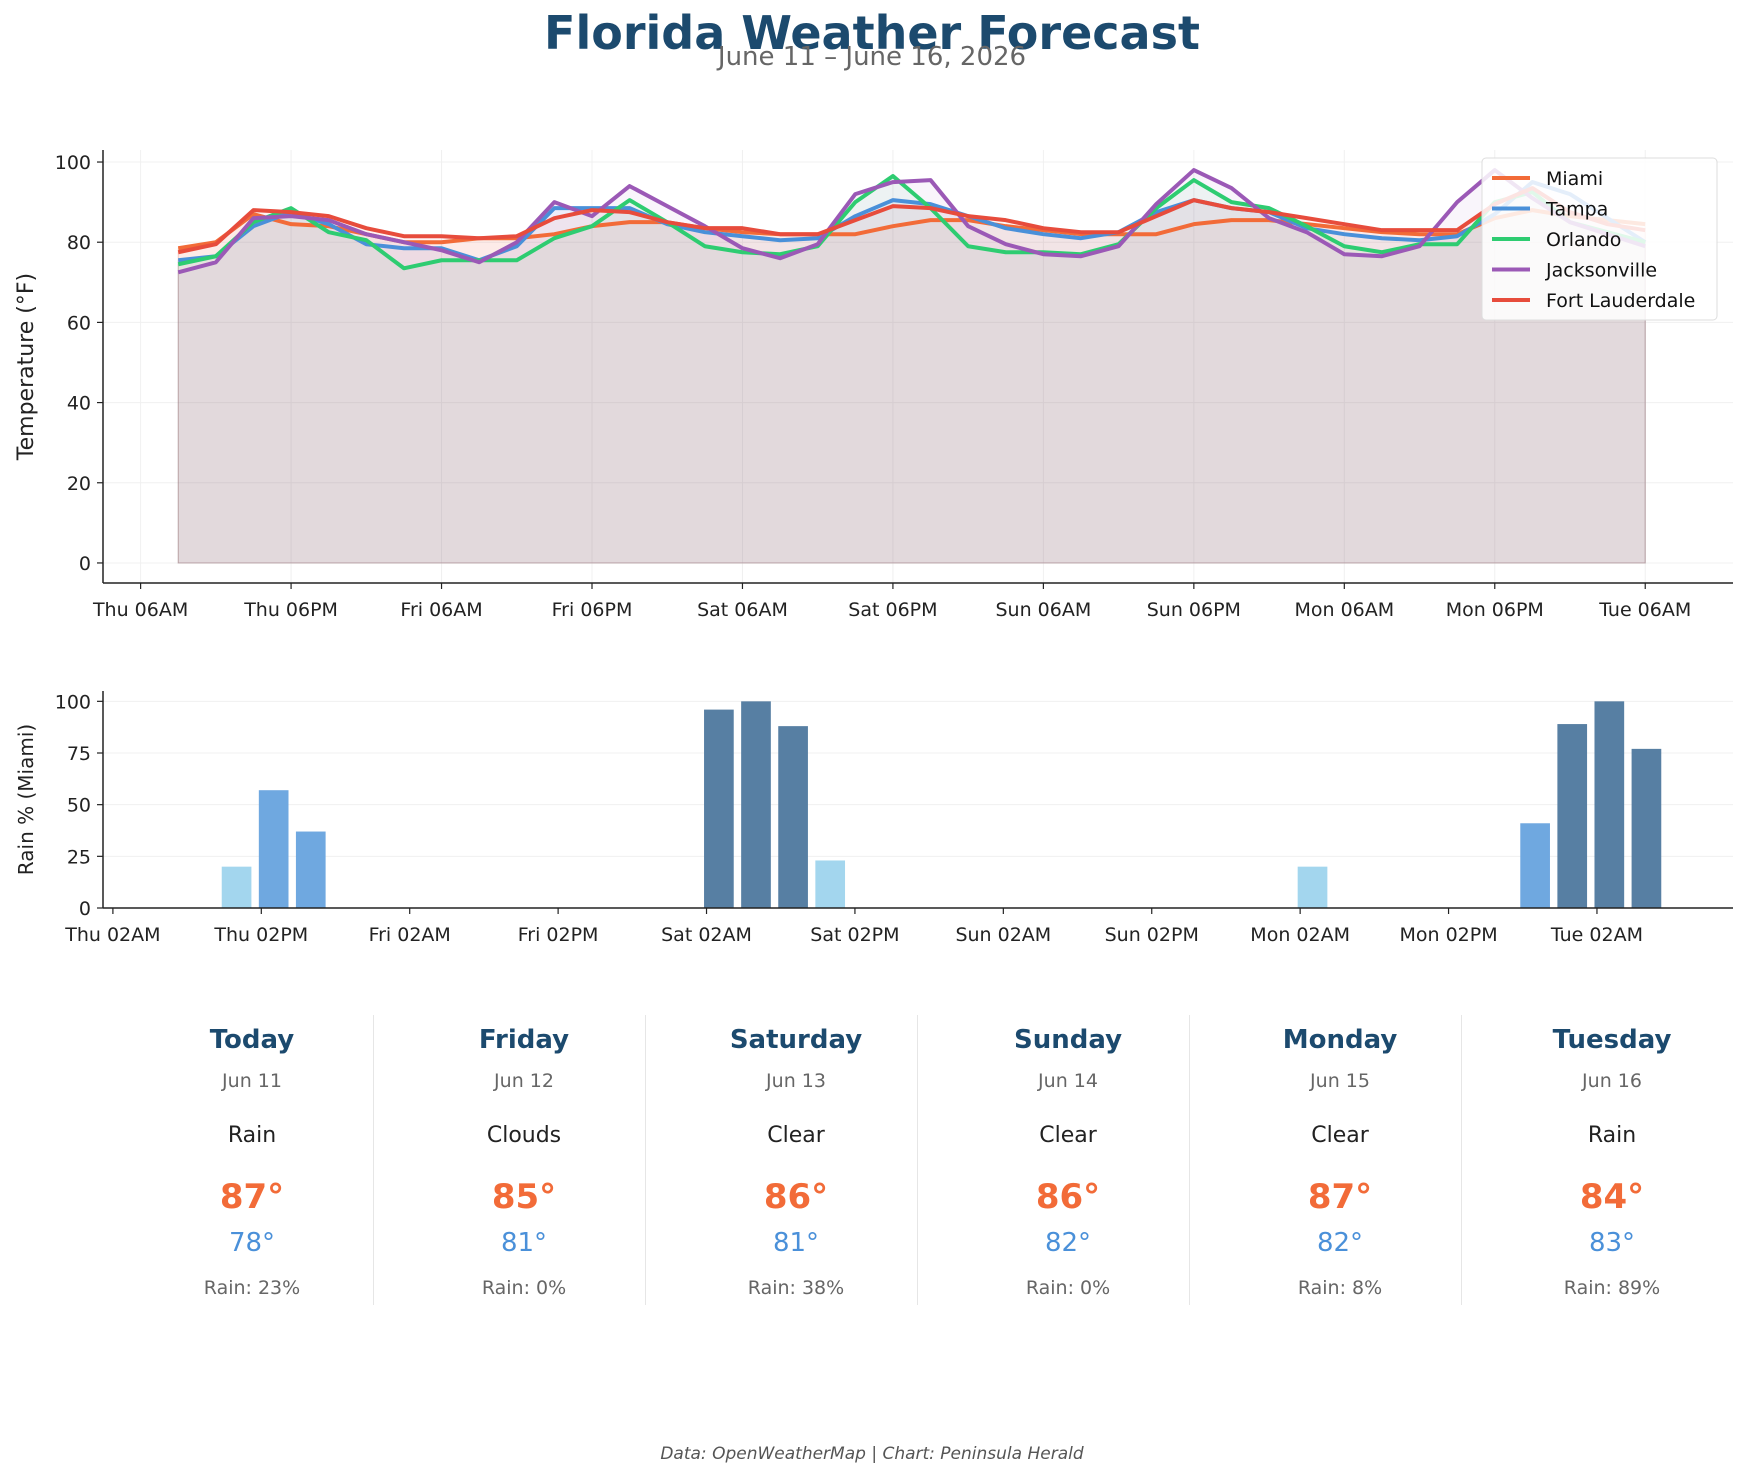 The image size is (1744, 1474). I want to click on x-tick-label: Thu 06AM, so click(140, 610).